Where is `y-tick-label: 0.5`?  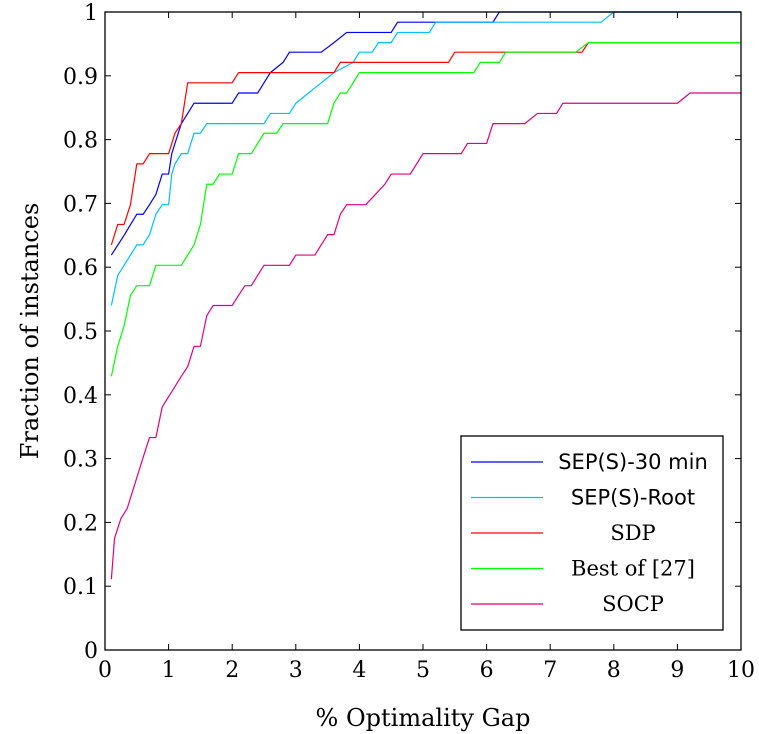
y-tick-label: 0.5 is located at coordinates (80, 332).